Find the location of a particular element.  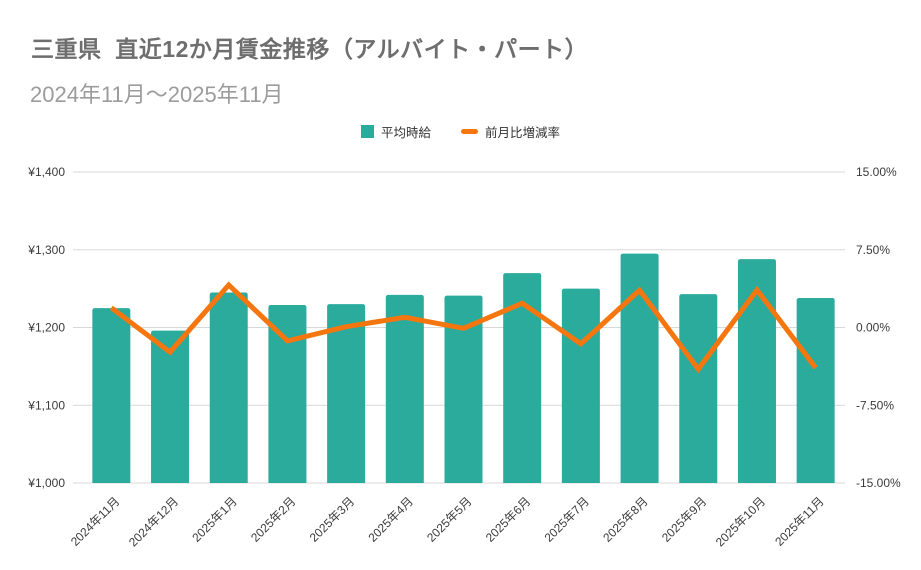

legend-item-average-wage: 平均時給 is located at coordinates (395, 131).